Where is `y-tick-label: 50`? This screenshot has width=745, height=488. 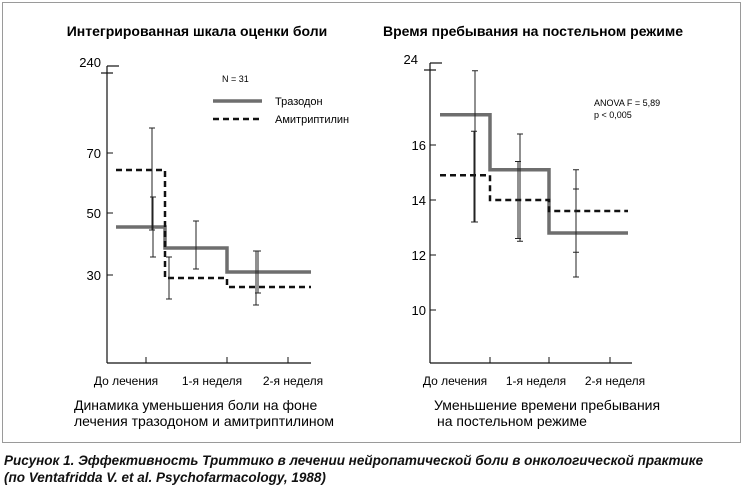
y-tick-label: 50 is located at coordinates (94, 213).